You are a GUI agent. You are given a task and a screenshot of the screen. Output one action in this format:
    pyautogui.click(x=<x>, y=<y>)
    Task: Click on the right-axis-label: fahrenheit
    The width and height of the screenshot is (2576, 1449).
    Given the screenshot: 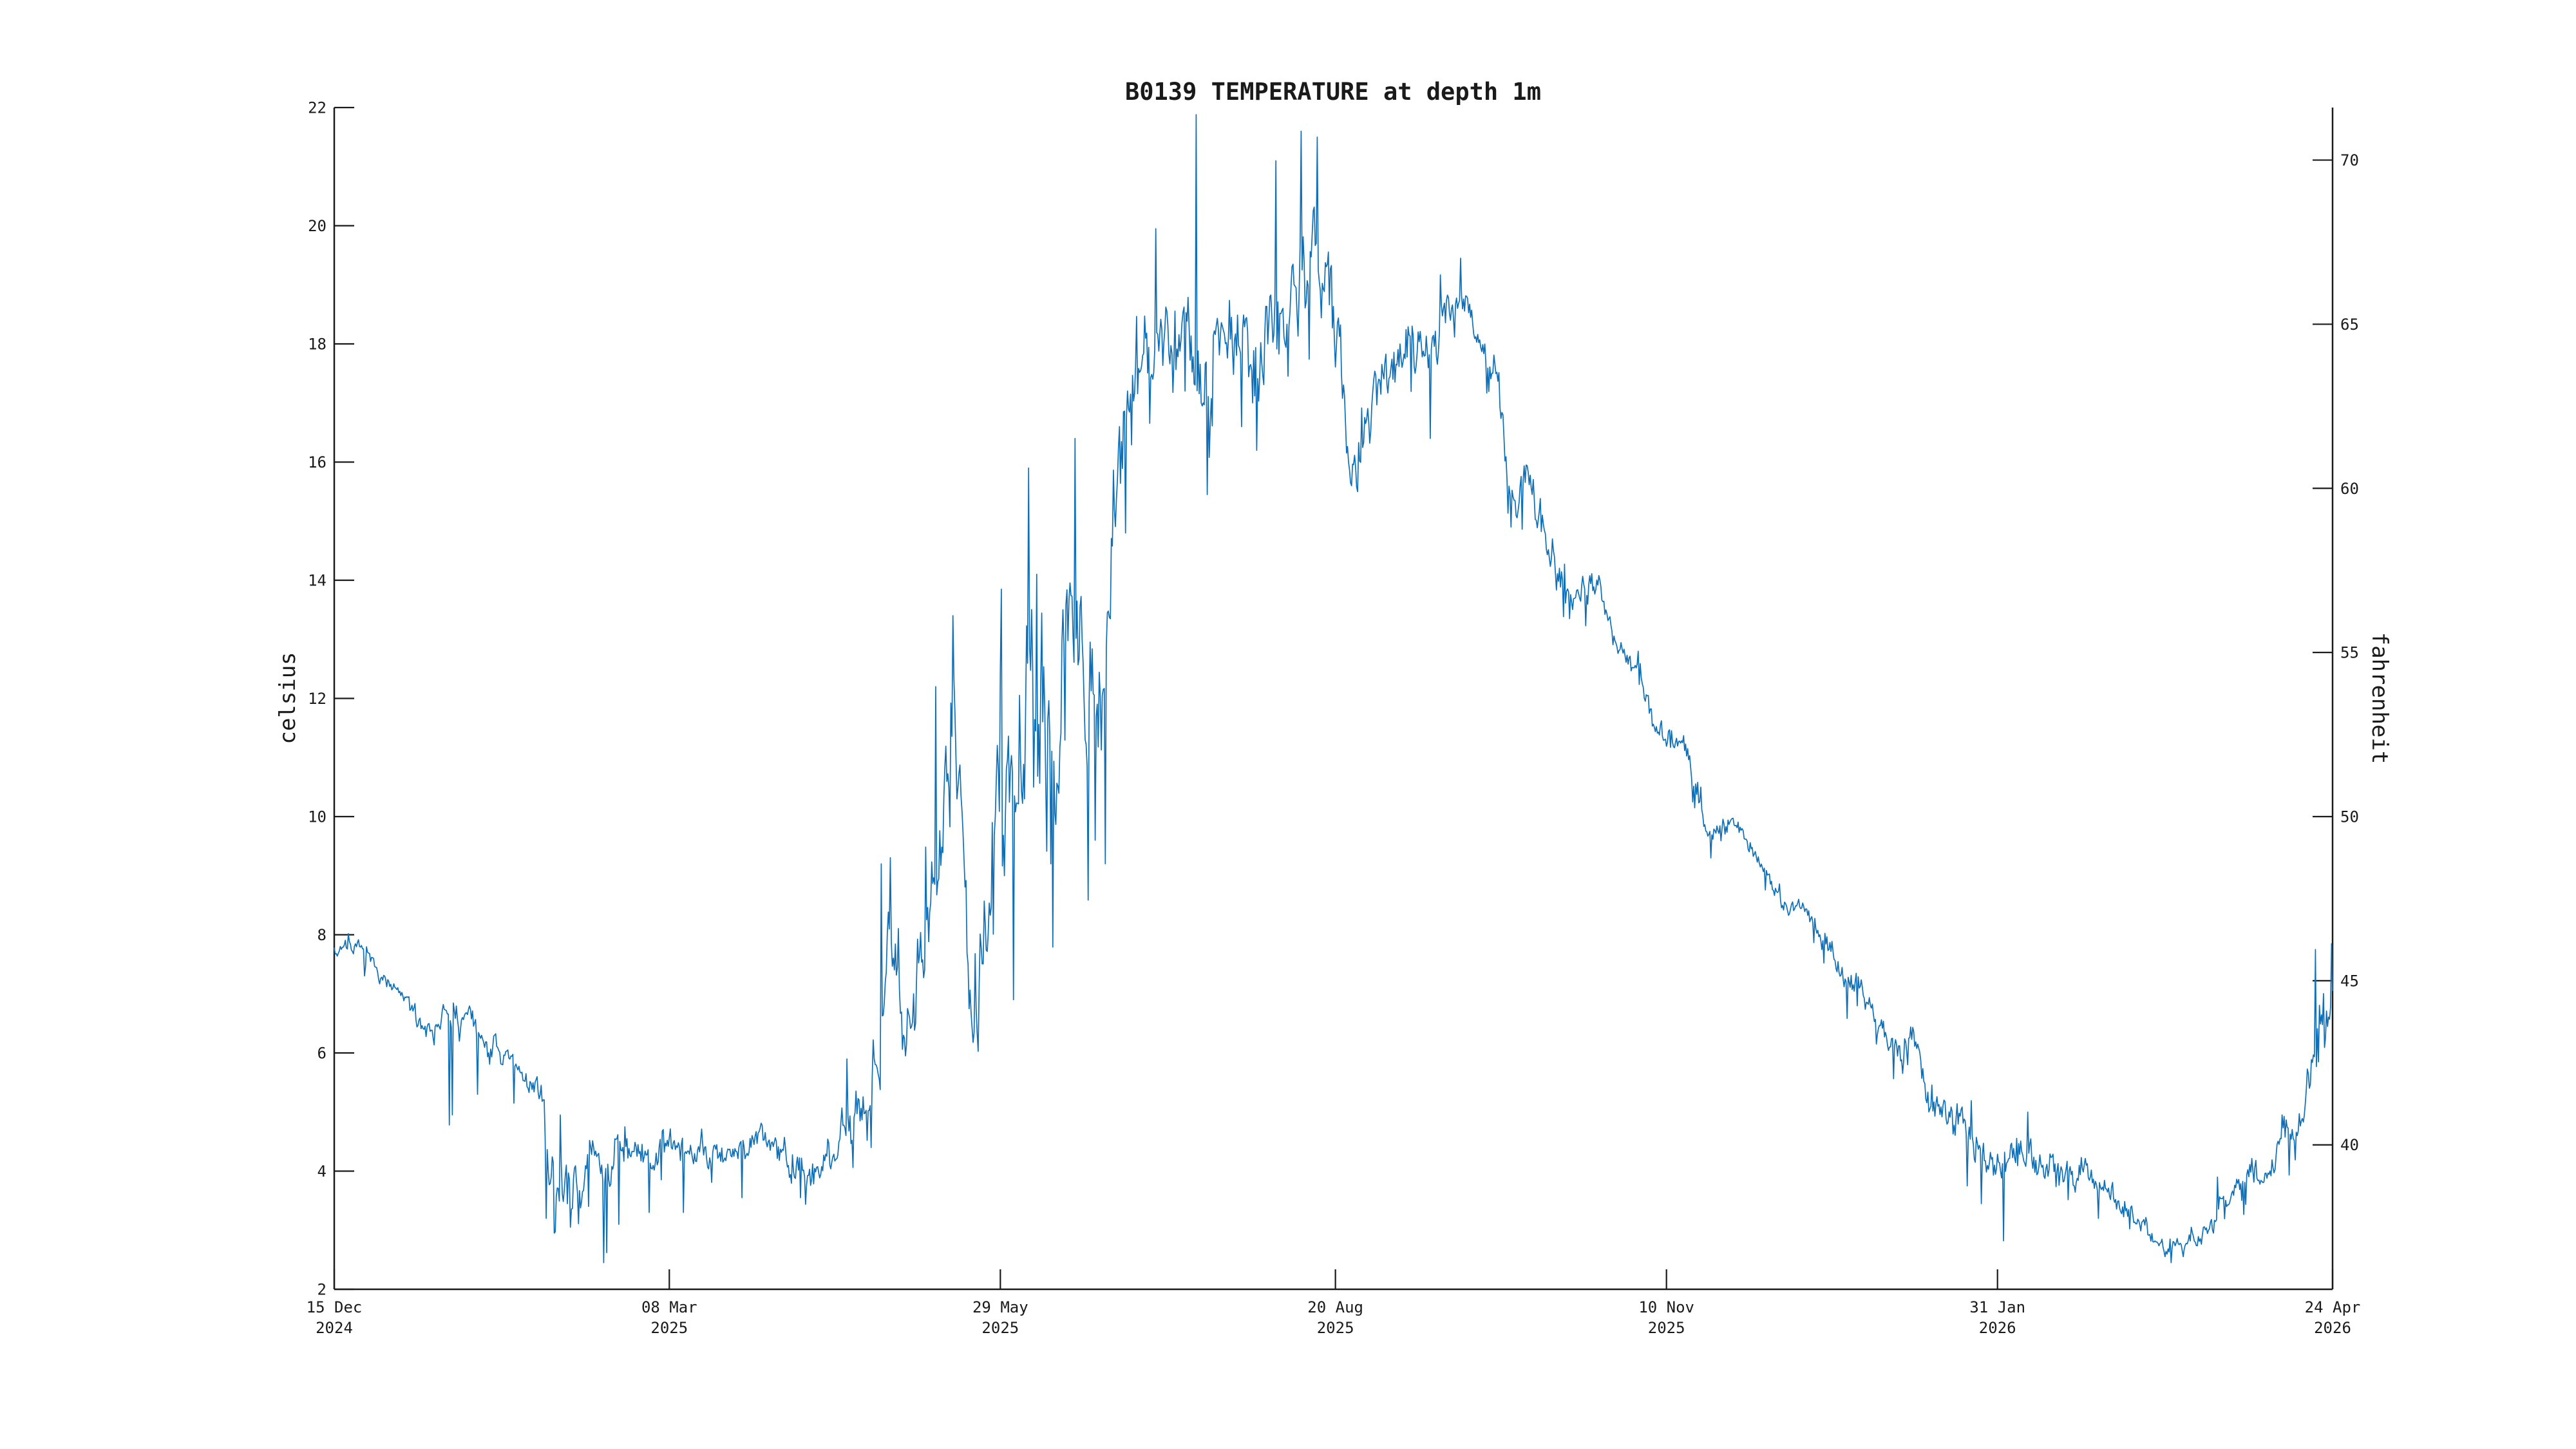 What is the action you would take?
    pyautogui.click(x=2379, y=698)
    